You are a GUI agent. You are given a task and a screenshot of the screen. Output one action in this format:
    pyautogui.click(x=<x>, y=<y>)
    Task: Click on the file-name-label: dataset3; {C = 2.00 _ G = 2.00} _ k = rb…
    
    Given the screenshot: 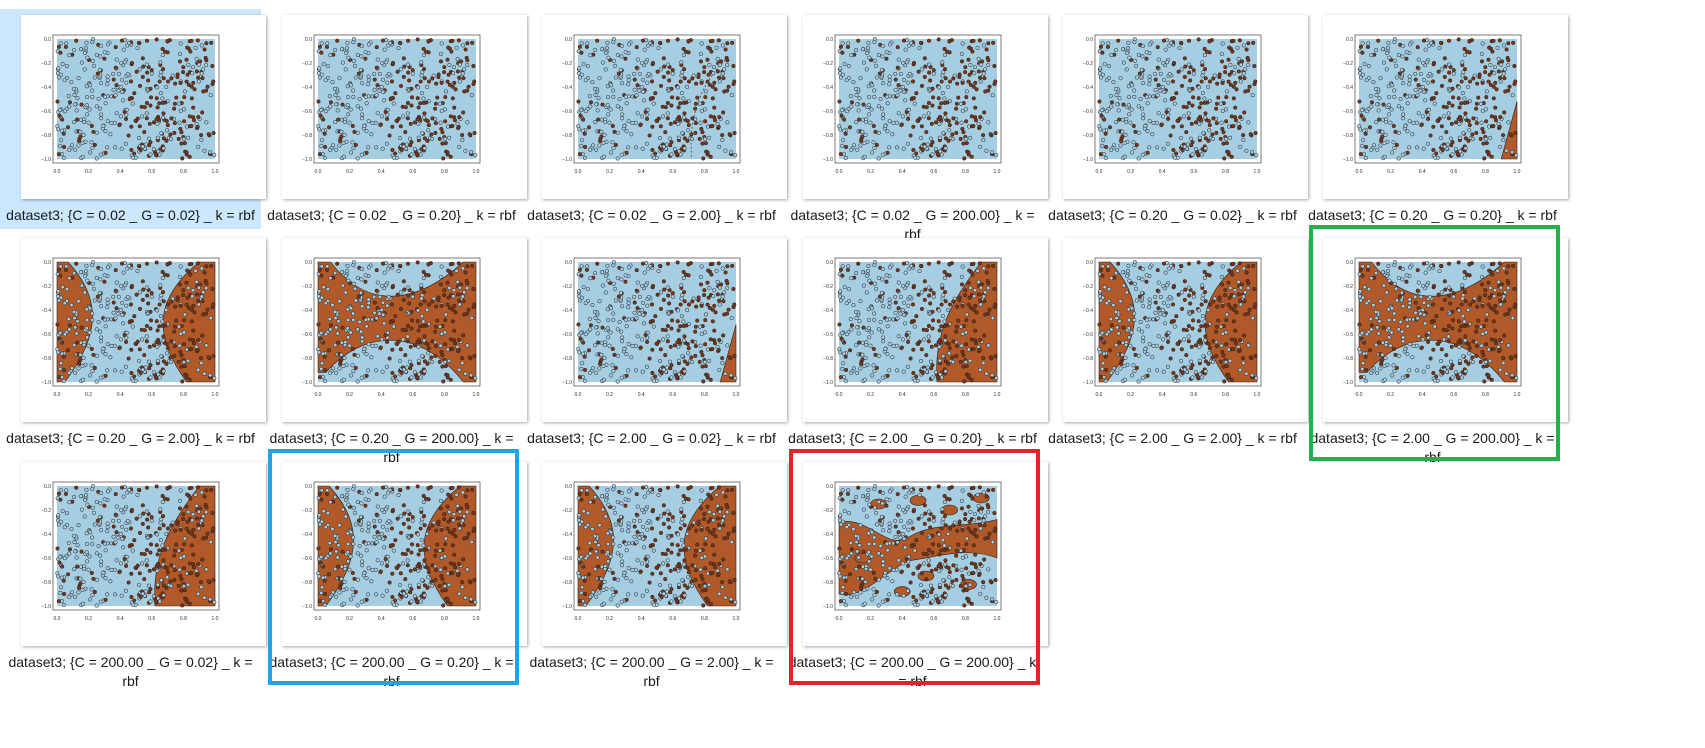 What is the action you would take?
    pyautogui.click(x=1172, y=438)
    